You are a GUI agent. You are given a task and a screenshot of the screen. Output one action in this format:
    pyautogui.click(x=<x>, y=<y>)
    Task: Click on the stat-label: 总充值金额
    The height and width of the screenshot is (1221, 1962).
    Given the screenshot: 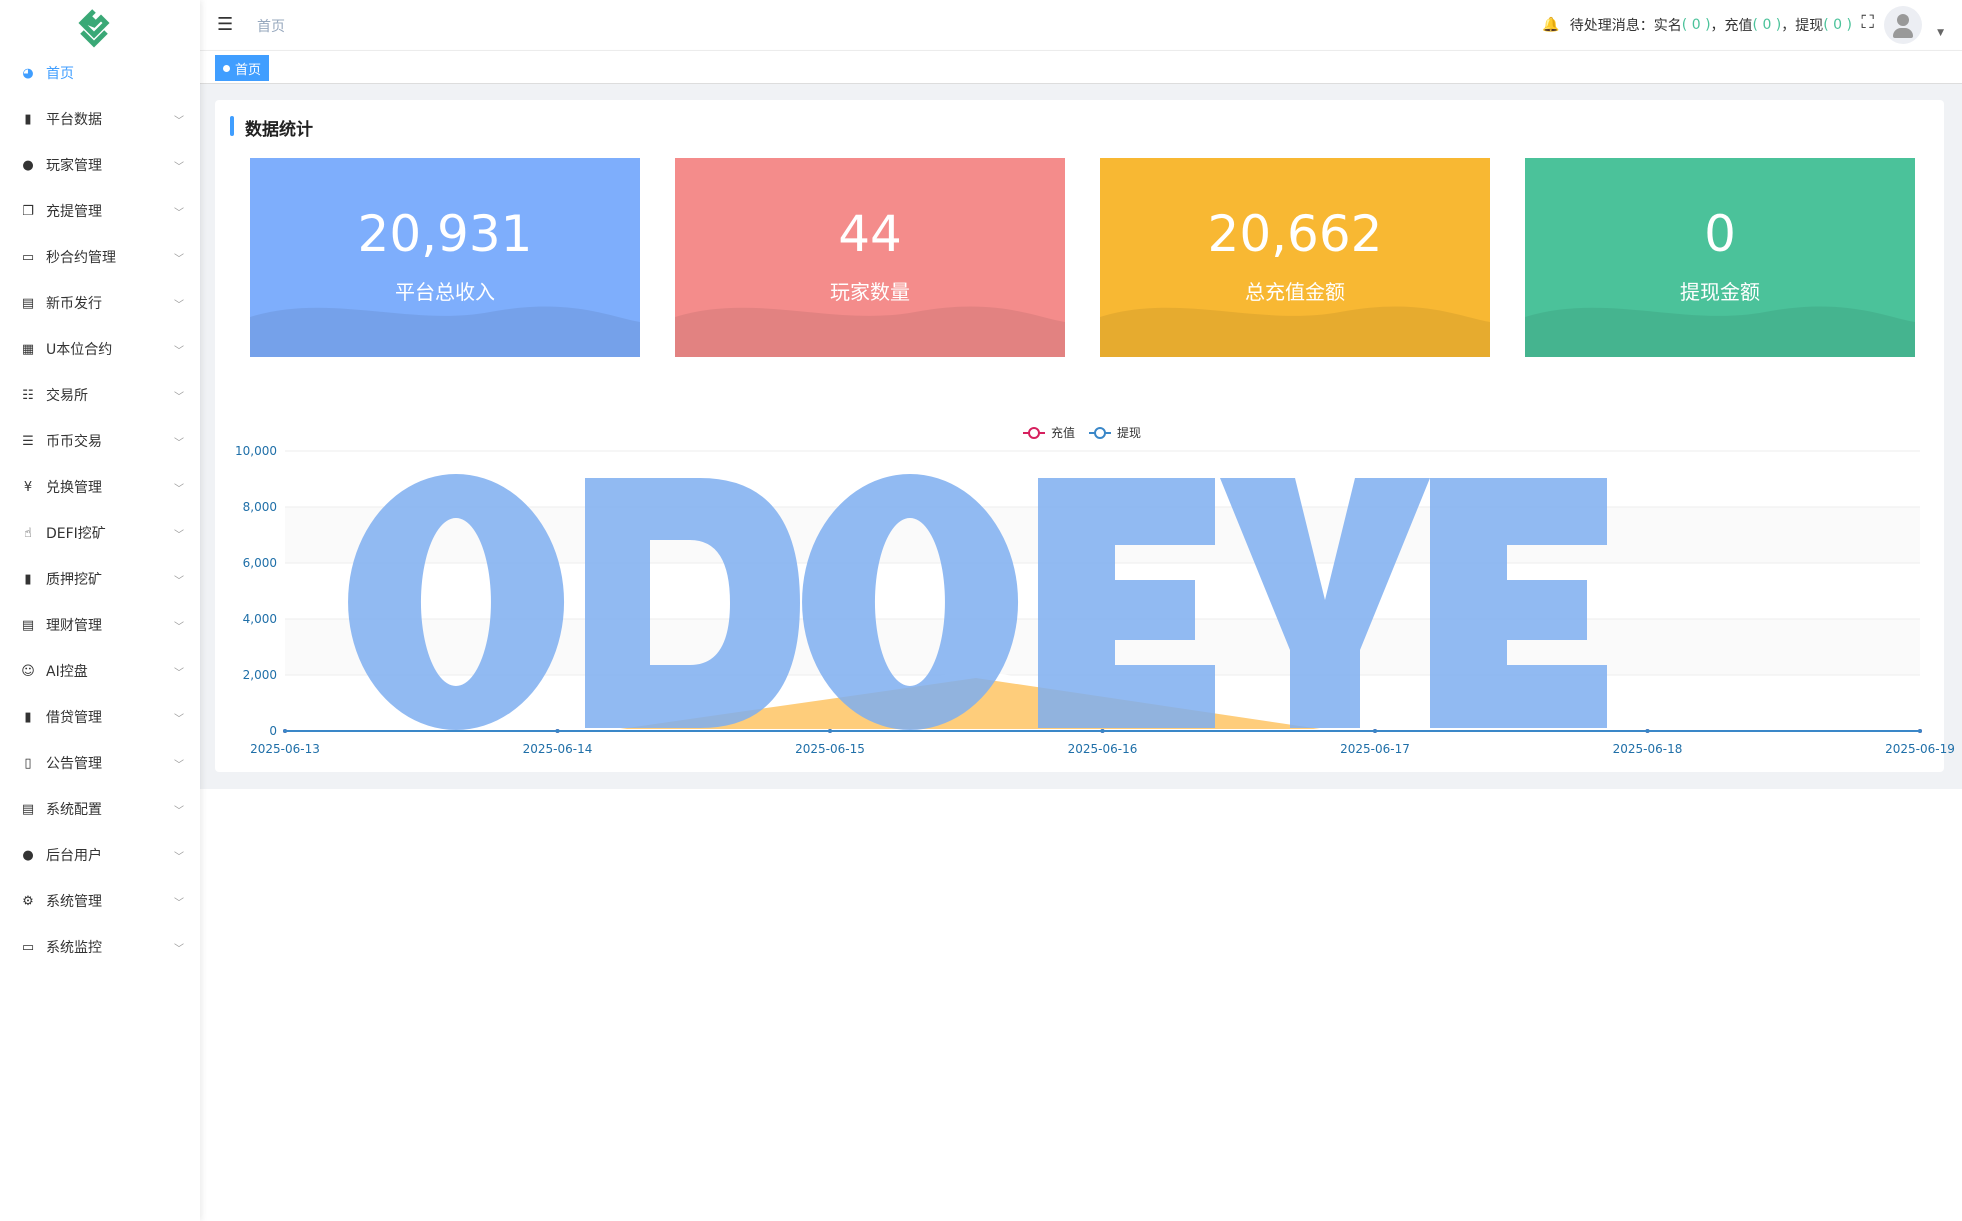 What is the action you would take?
    pyautogui.click(x=1295, y=292)
    